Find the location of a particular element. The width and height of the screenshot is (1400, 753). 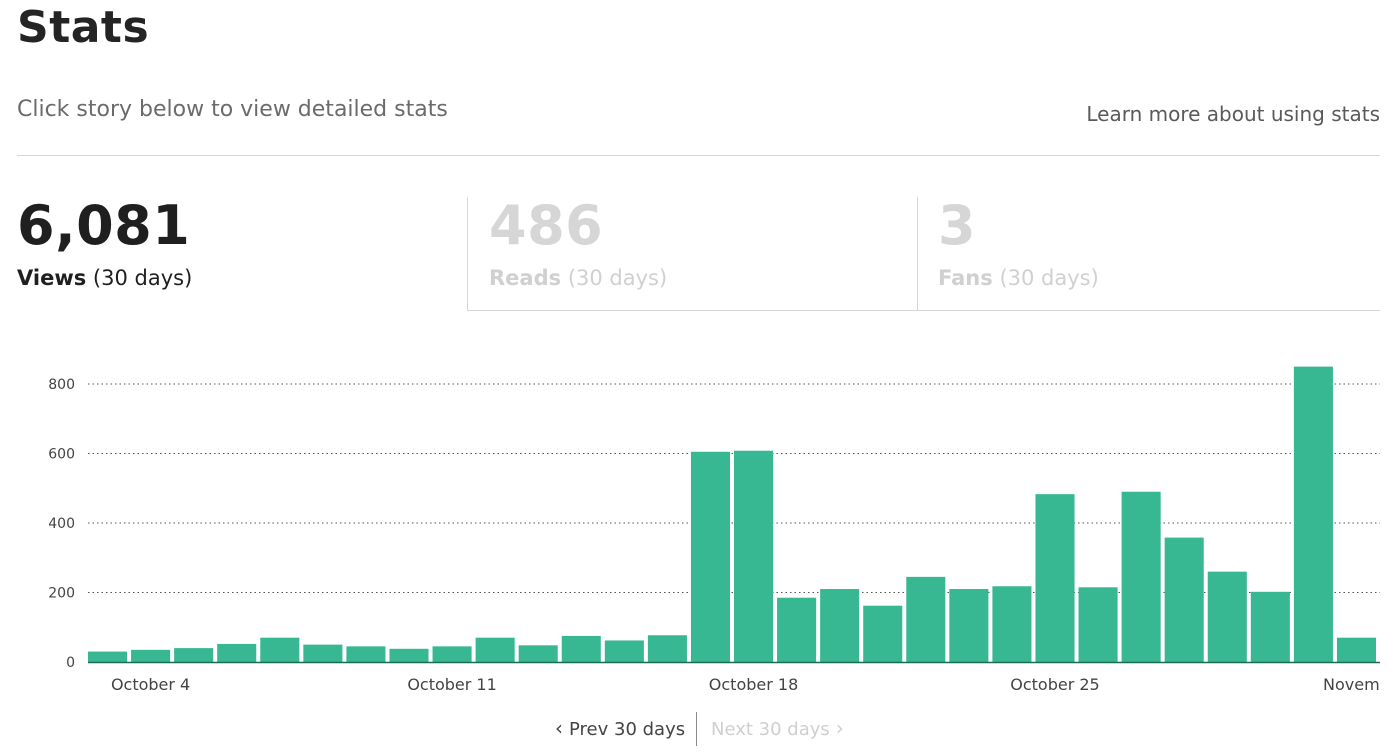

page-subtitle: Click story below to view detailed stats is located at coordinates (232, 109).